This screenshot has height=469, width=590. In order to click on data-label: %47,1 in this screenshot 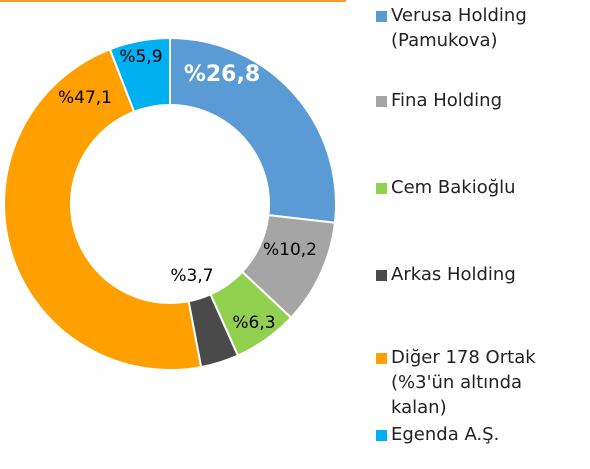, I will do `click(85, 98)`.